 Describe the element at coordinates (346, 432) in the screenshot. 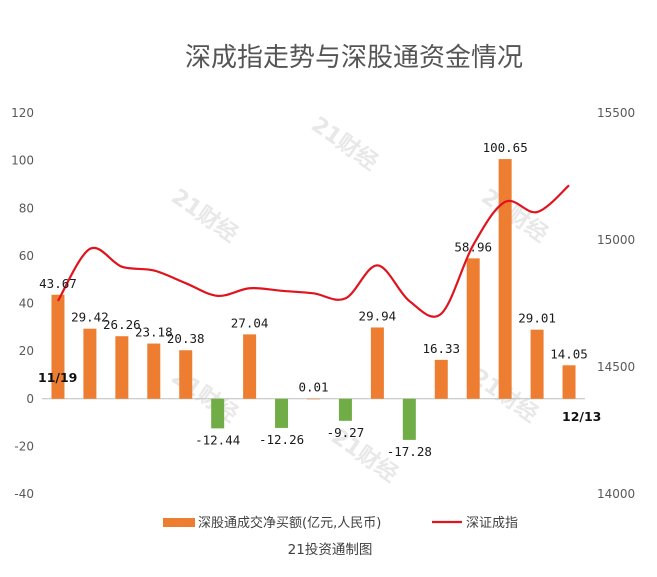

I see `bar-data-label: -9.27` at that location.